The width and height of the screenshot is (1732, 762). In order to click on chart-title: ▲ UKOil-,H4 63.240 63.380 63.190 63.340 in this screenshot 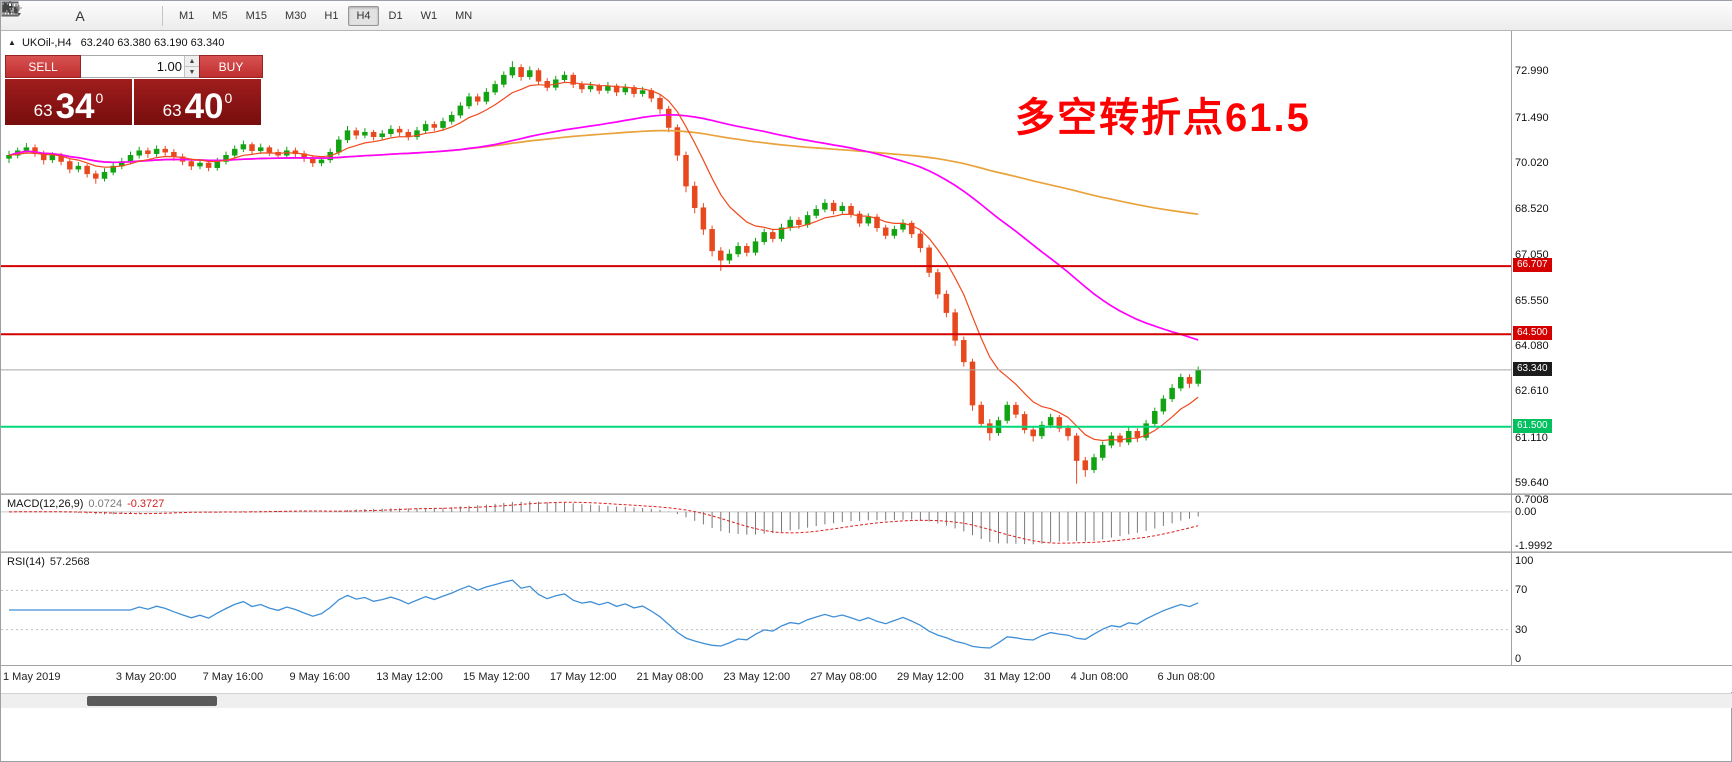, I will do `click(116, 43)`.